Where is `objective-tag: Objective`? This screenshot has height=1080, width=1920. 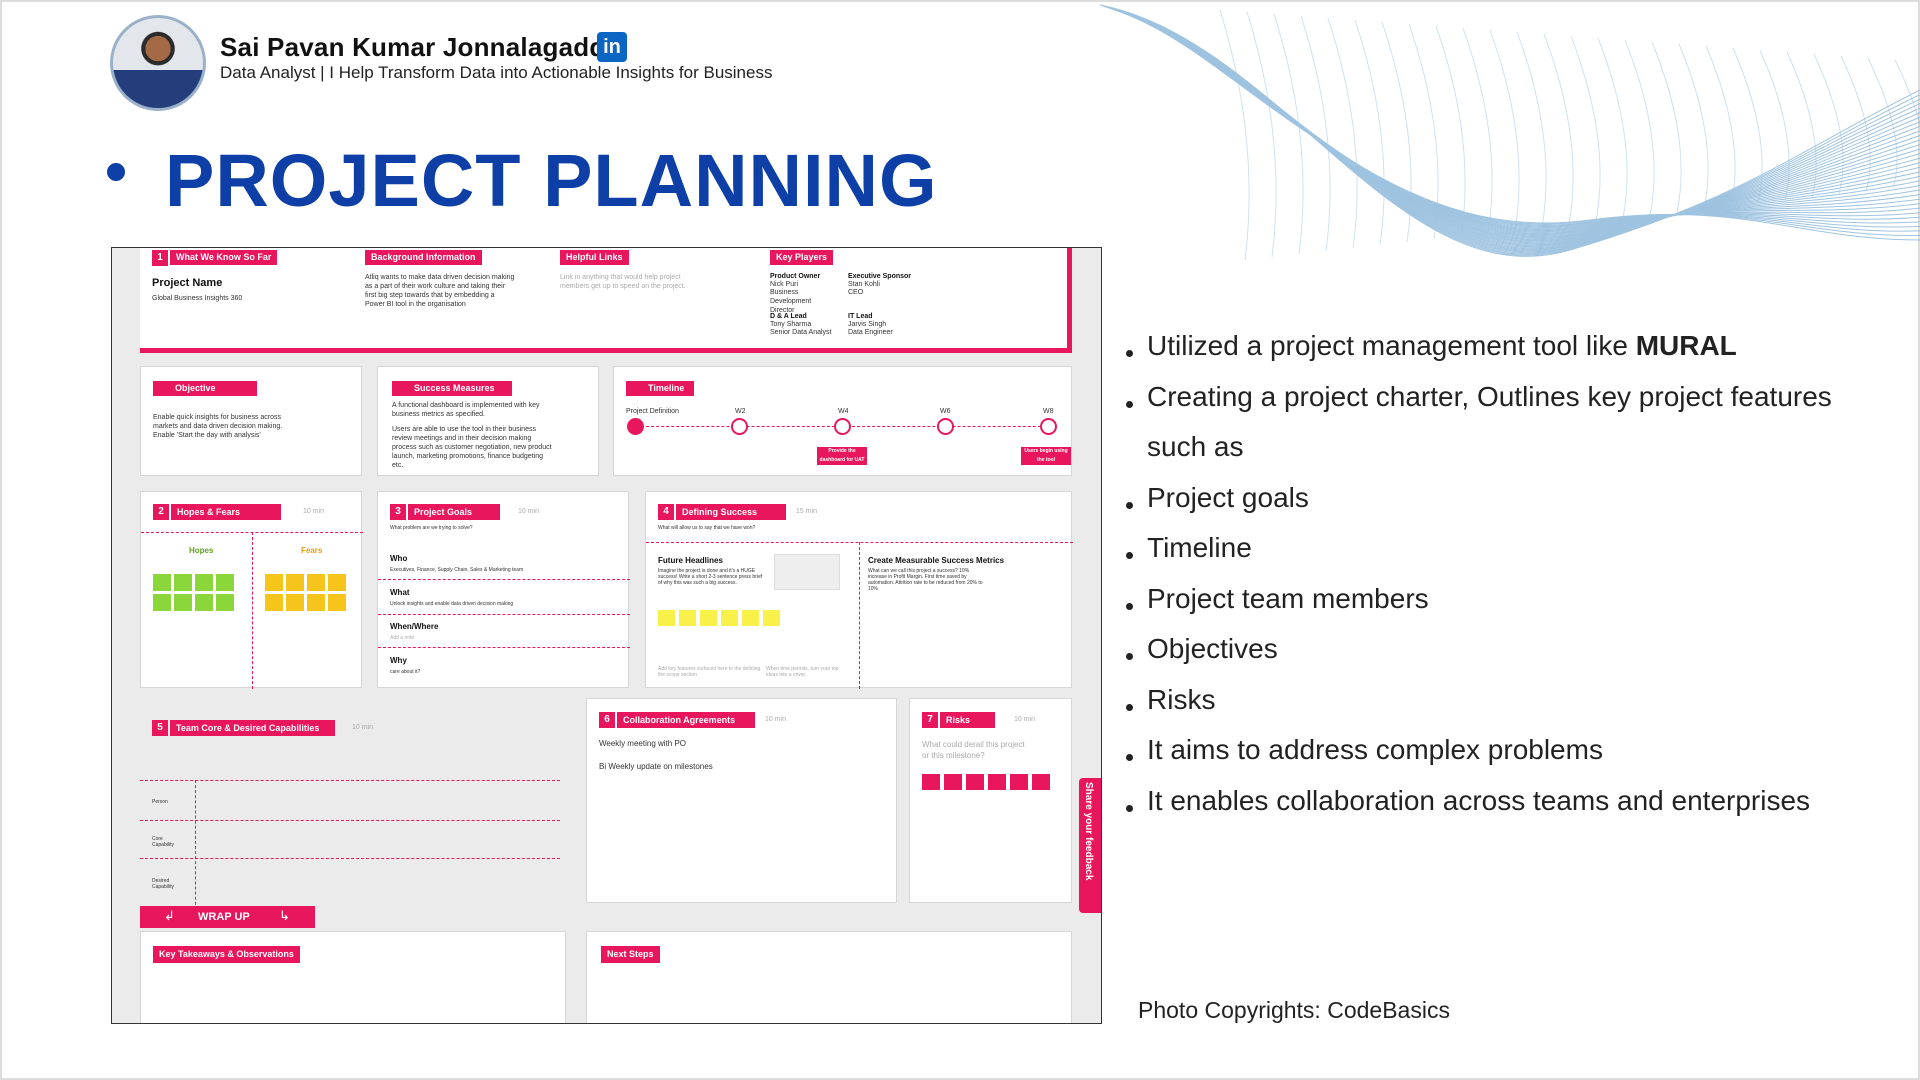
objective-tag: Objective is located at coordinates (205, 388).